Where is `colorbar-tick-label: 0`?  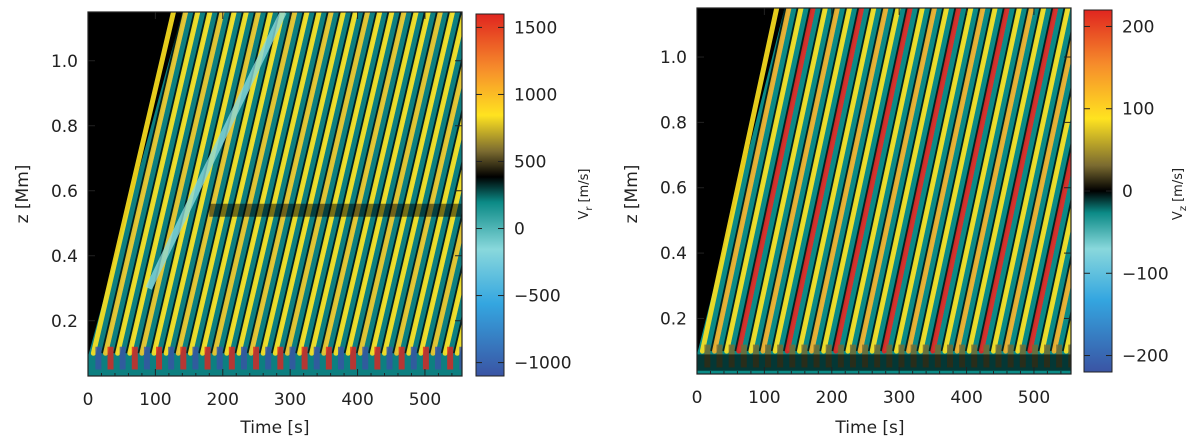 colorbar-tick-label: 0 is located at coordinates (1127, 192).